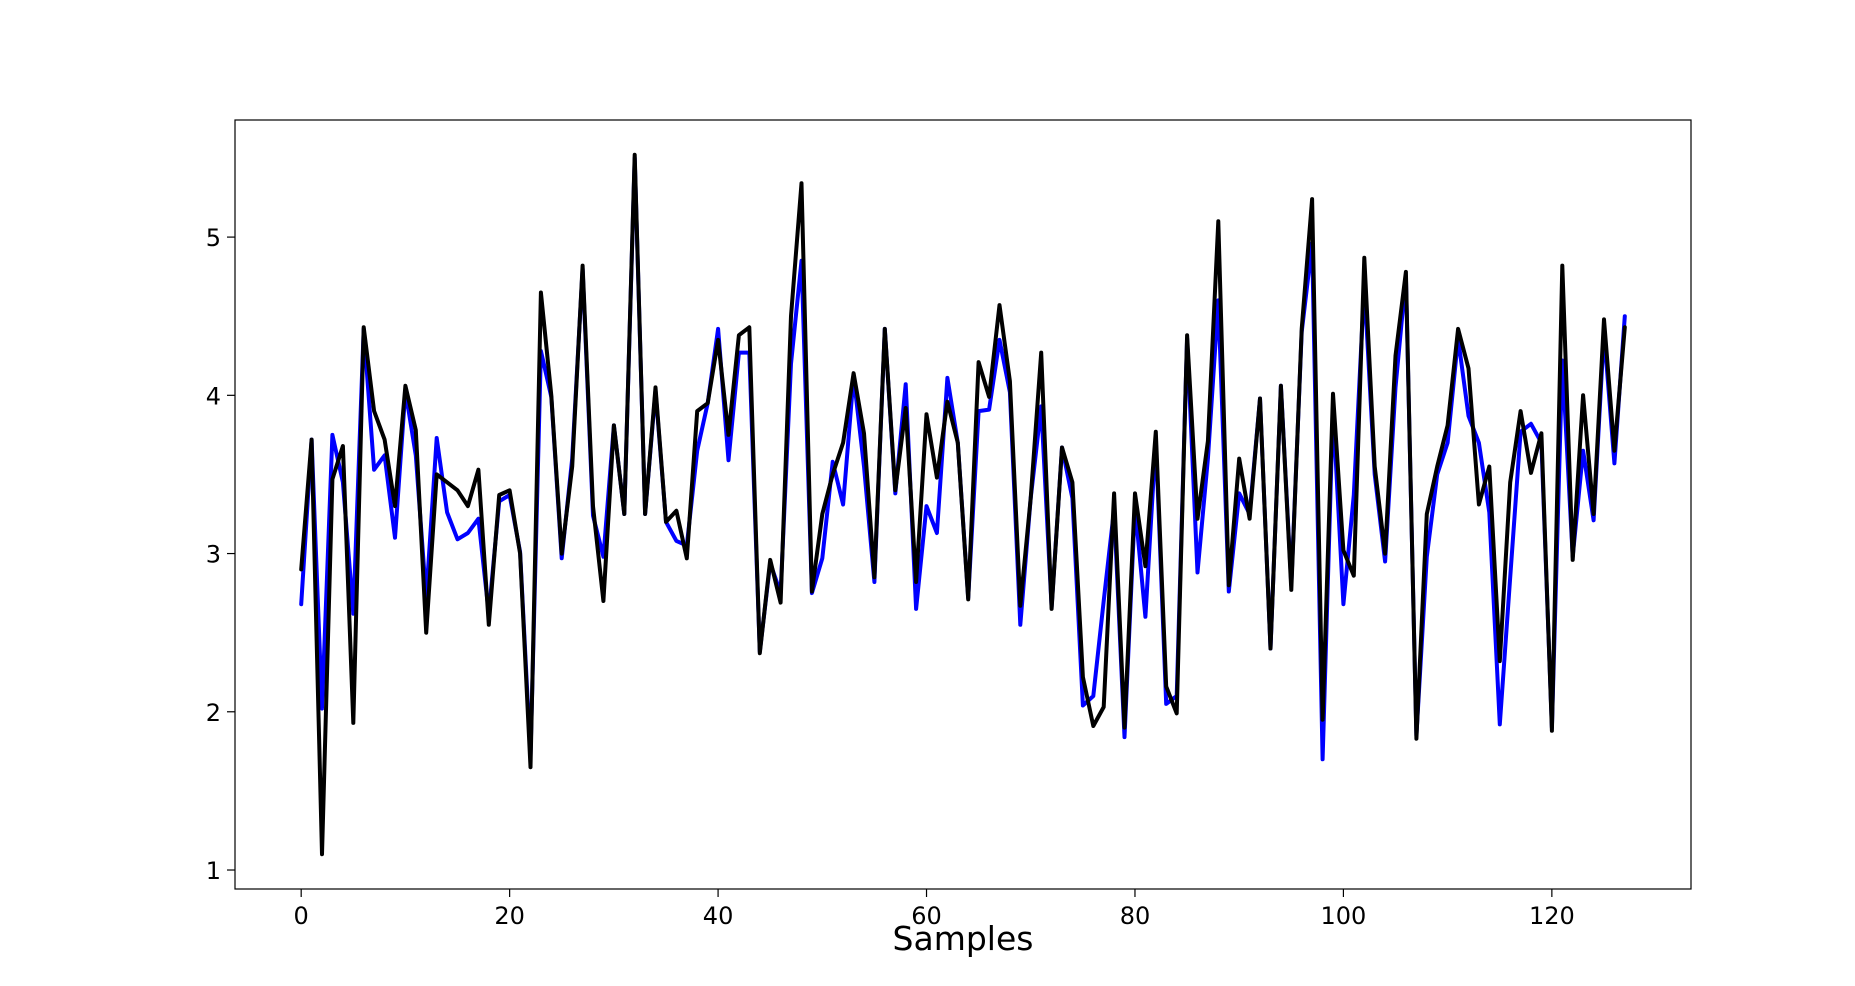  I want to click on x-tick-label: 80, so click(1135, 916).